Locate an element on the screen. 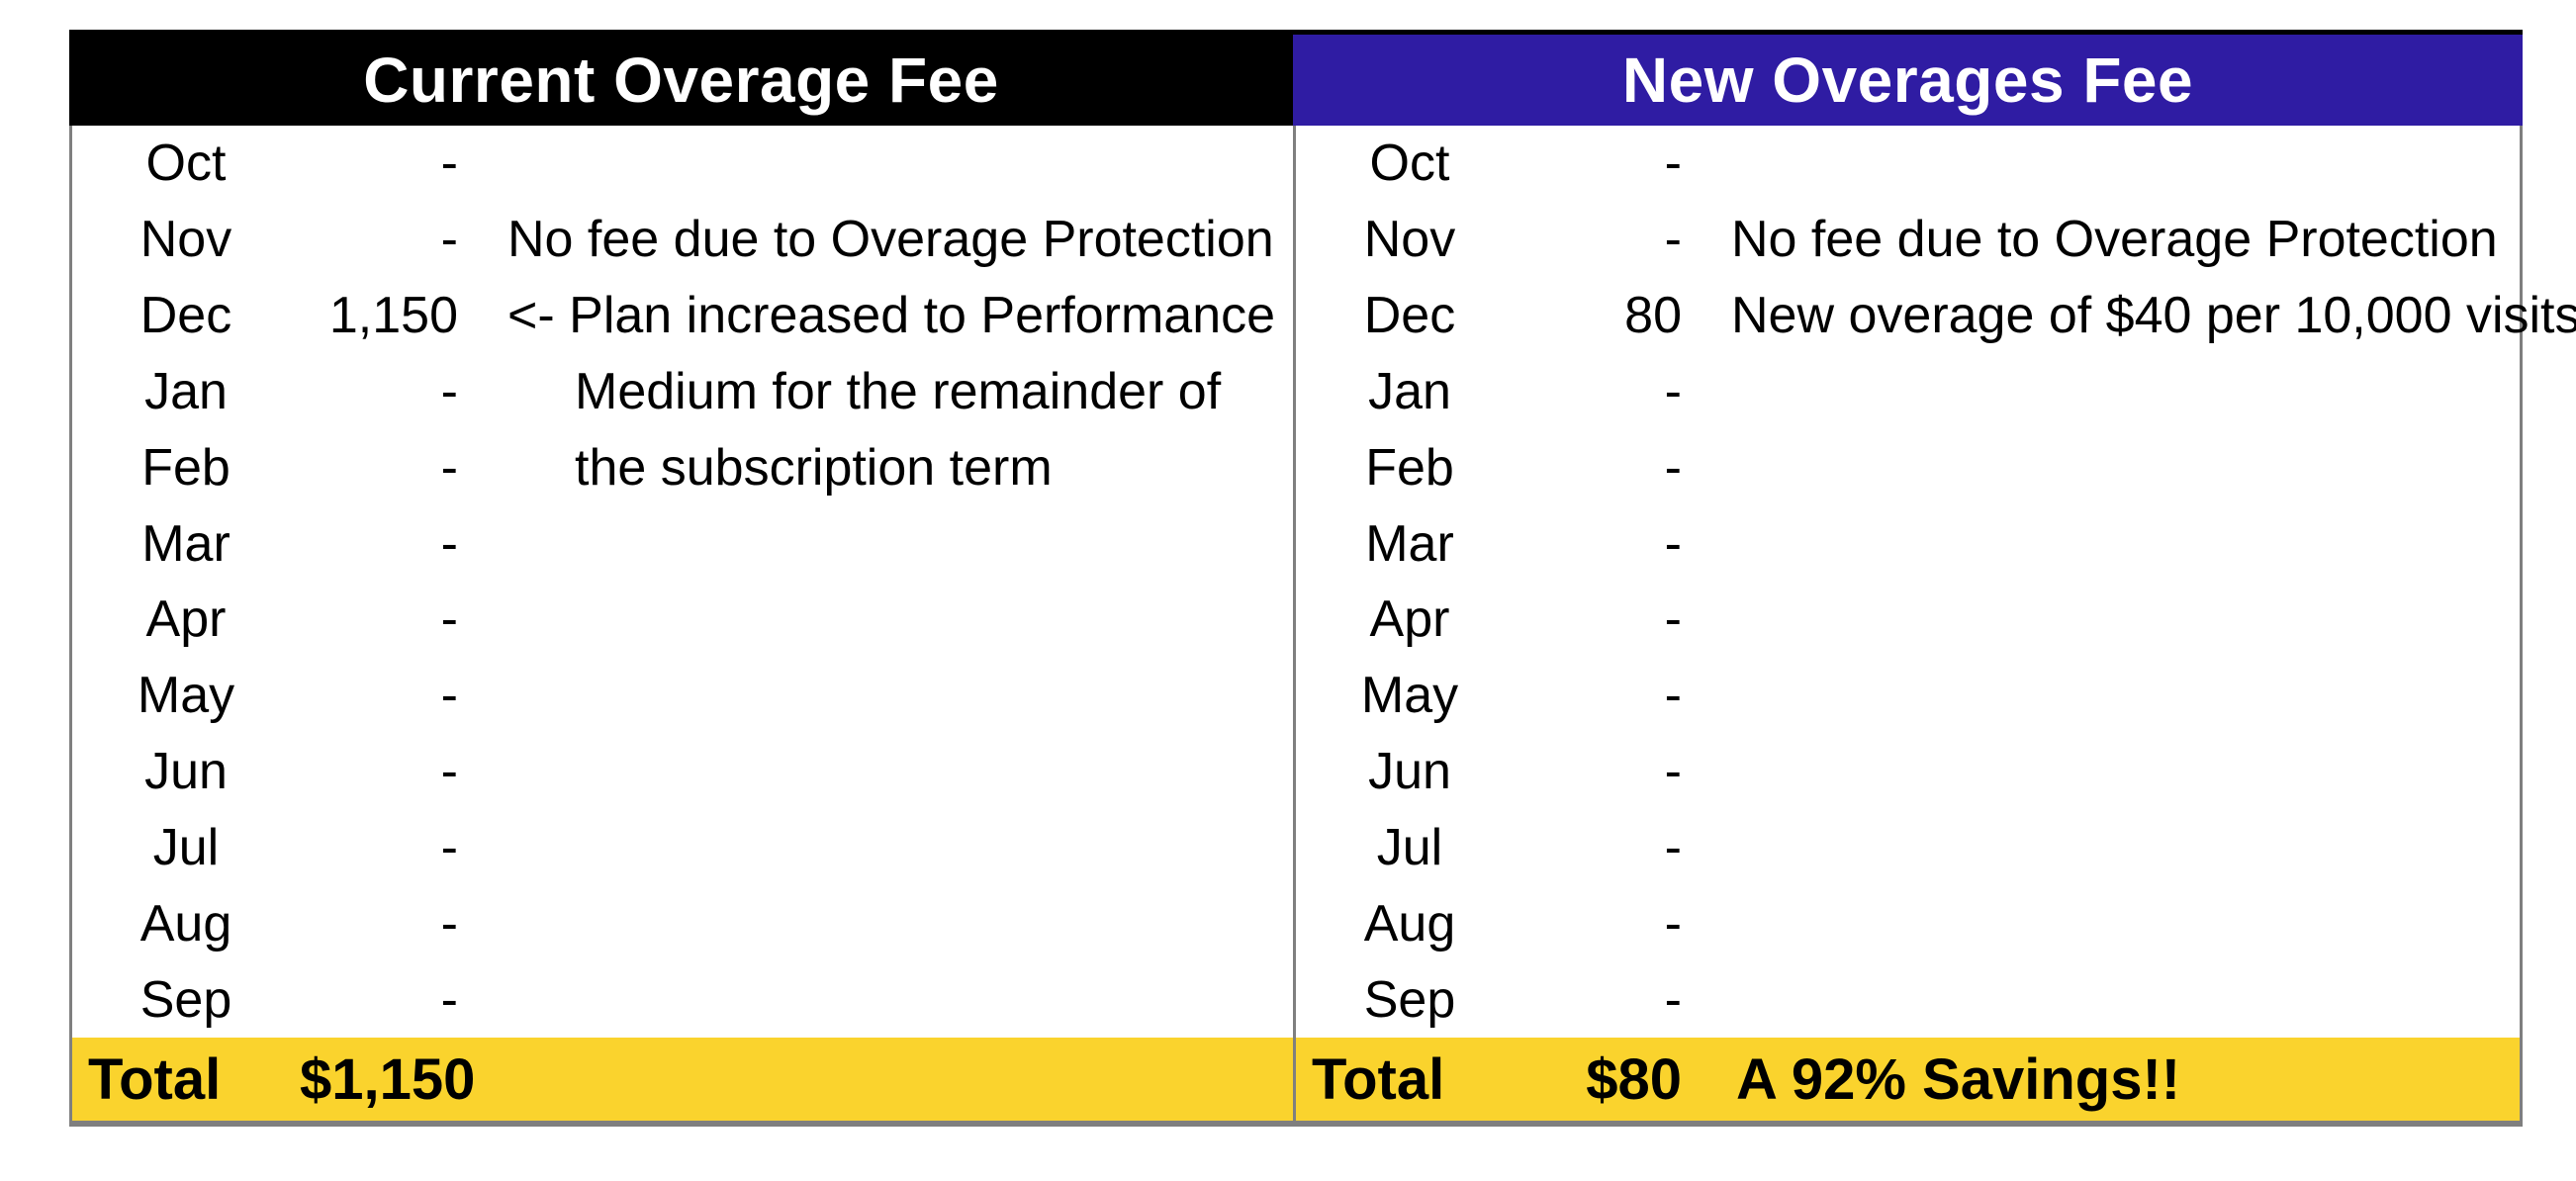  bottom-border is located at coordinates (1296, 1124).